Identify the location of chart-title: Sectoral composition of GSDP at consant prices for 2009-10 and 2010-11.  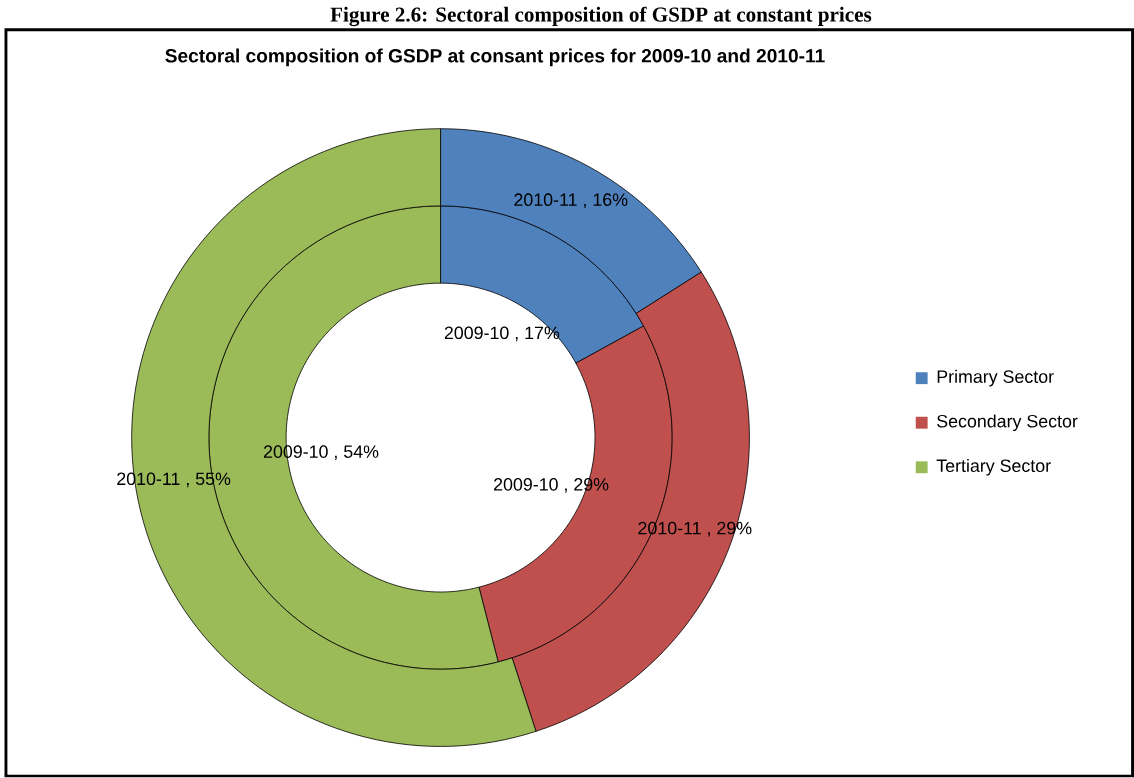
(495, 57).